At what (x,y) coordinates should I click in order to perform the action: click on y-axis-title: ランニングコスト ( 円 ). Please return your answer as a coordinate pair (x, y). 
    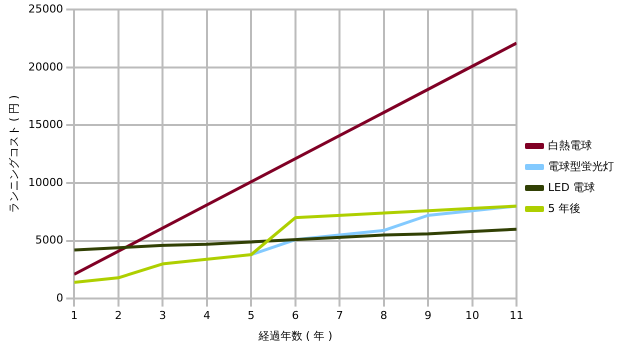
    Looking at the image, I should click on (13, 154).